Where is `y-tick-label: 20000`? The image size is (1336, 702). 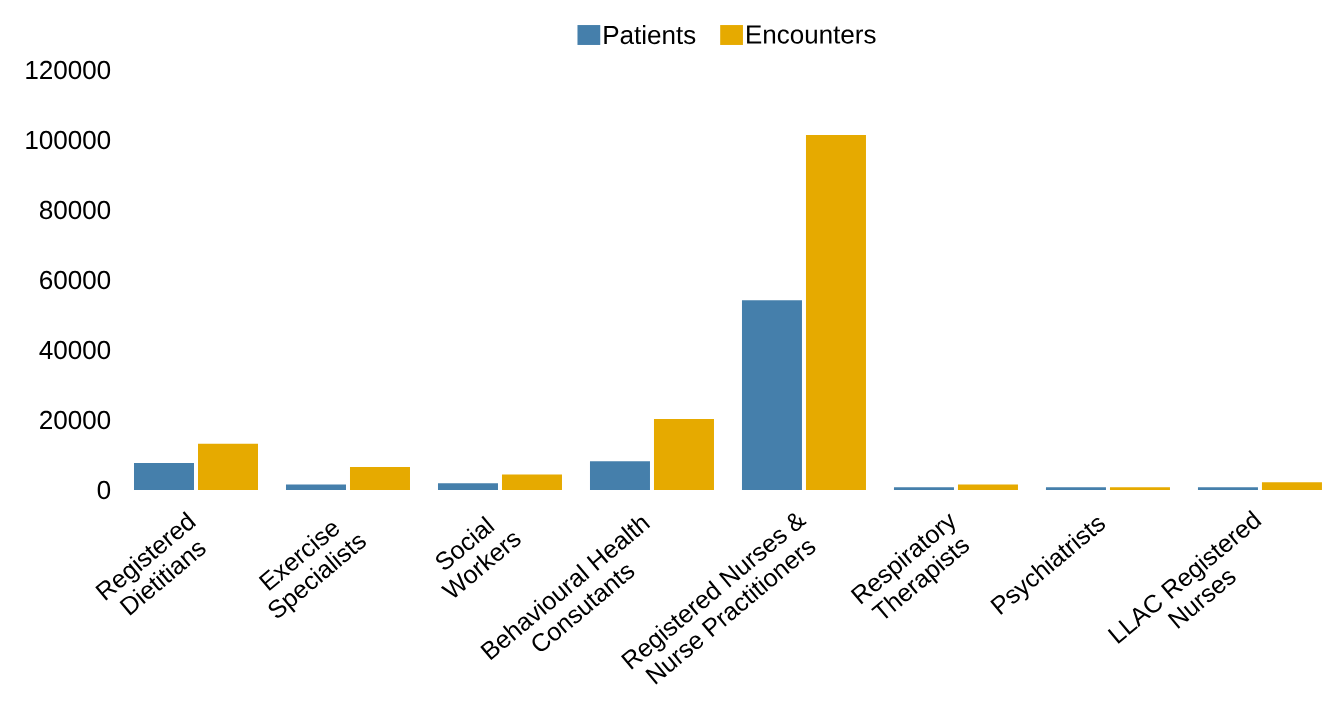
y-tick-label: 20000 is located at coordinates (75, 420).